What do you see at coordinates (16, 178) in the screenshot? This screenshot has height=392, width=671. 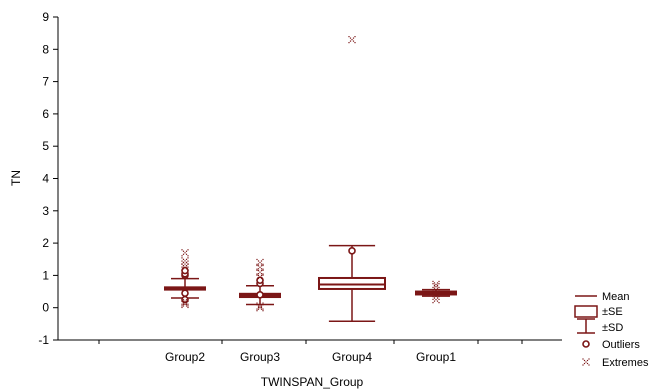 I see `y-axis-label: TN` at bounding box center [16, 178].